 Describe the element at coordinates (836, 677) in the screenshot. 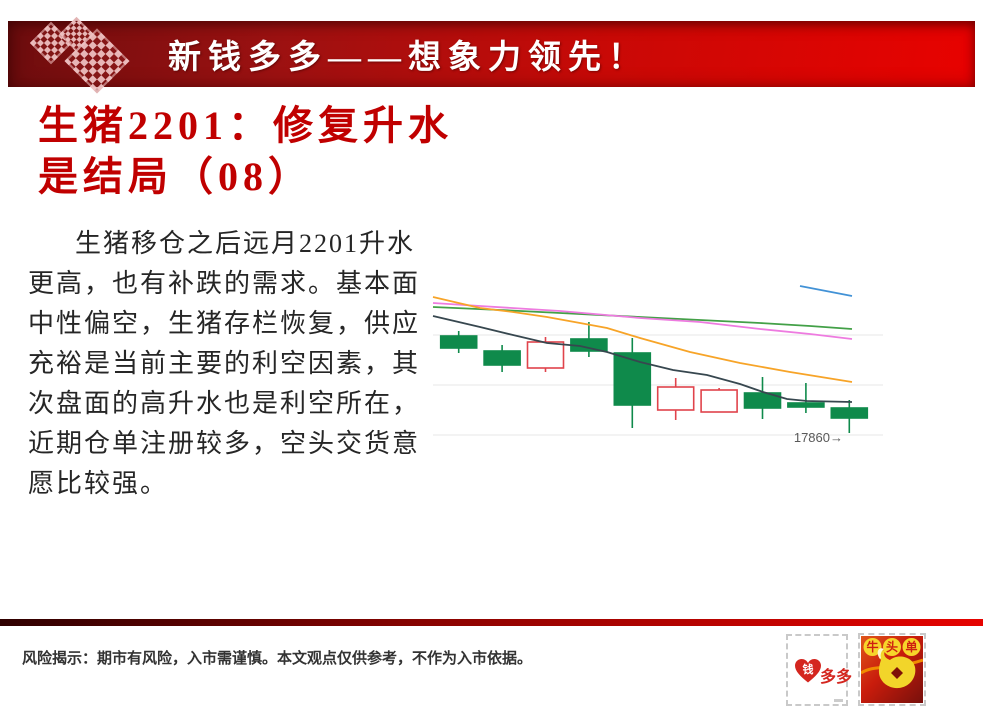

I see `stamp-label: 多多` at that location.